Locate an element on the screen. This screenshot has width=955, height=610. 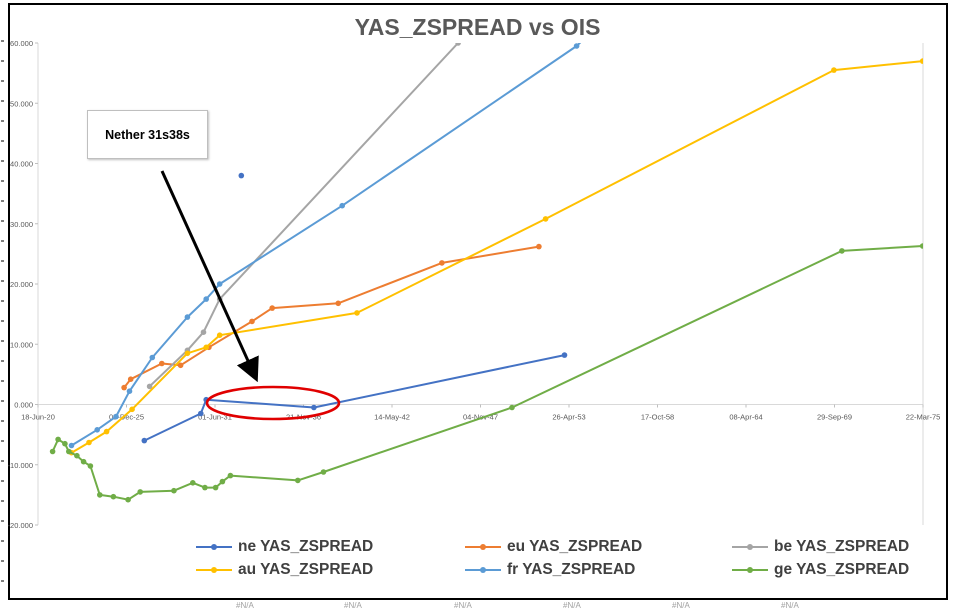
x-tick-label: 29-Sep-69 is located at coordinates (834, 417).